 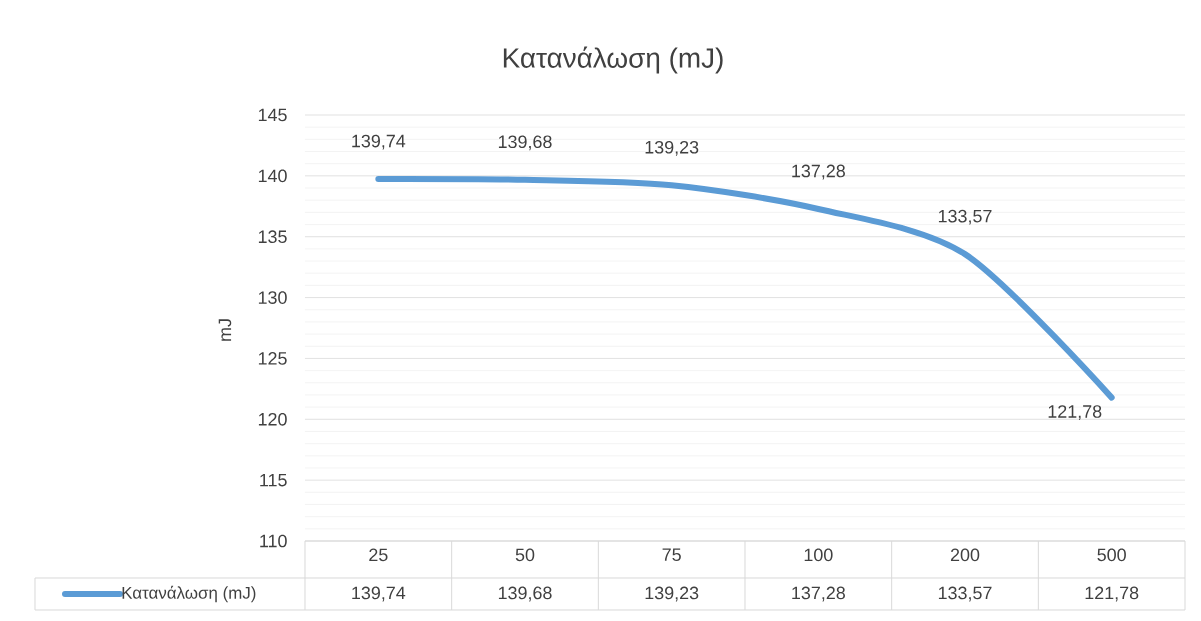 I want to click on x-tick-label: 50, so click(x=525, y=555).